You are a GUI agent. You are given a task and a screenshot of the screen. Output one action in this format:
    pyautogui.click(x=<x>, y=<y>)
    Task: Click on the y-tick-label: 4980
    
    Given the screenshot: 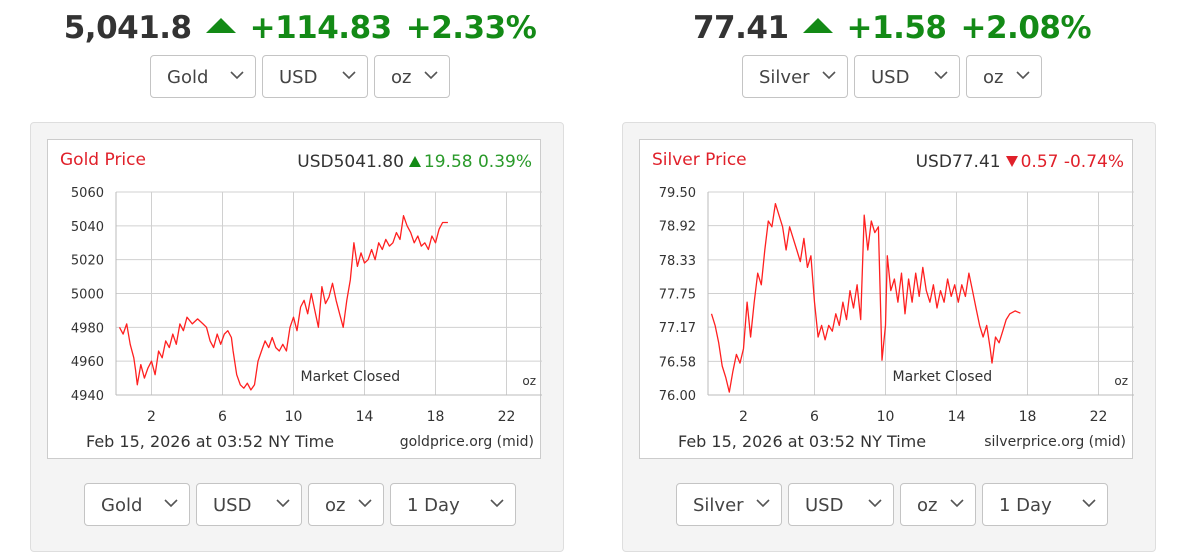 What is the action you would take?
    pyautogui.click(x=87, y=328)
    